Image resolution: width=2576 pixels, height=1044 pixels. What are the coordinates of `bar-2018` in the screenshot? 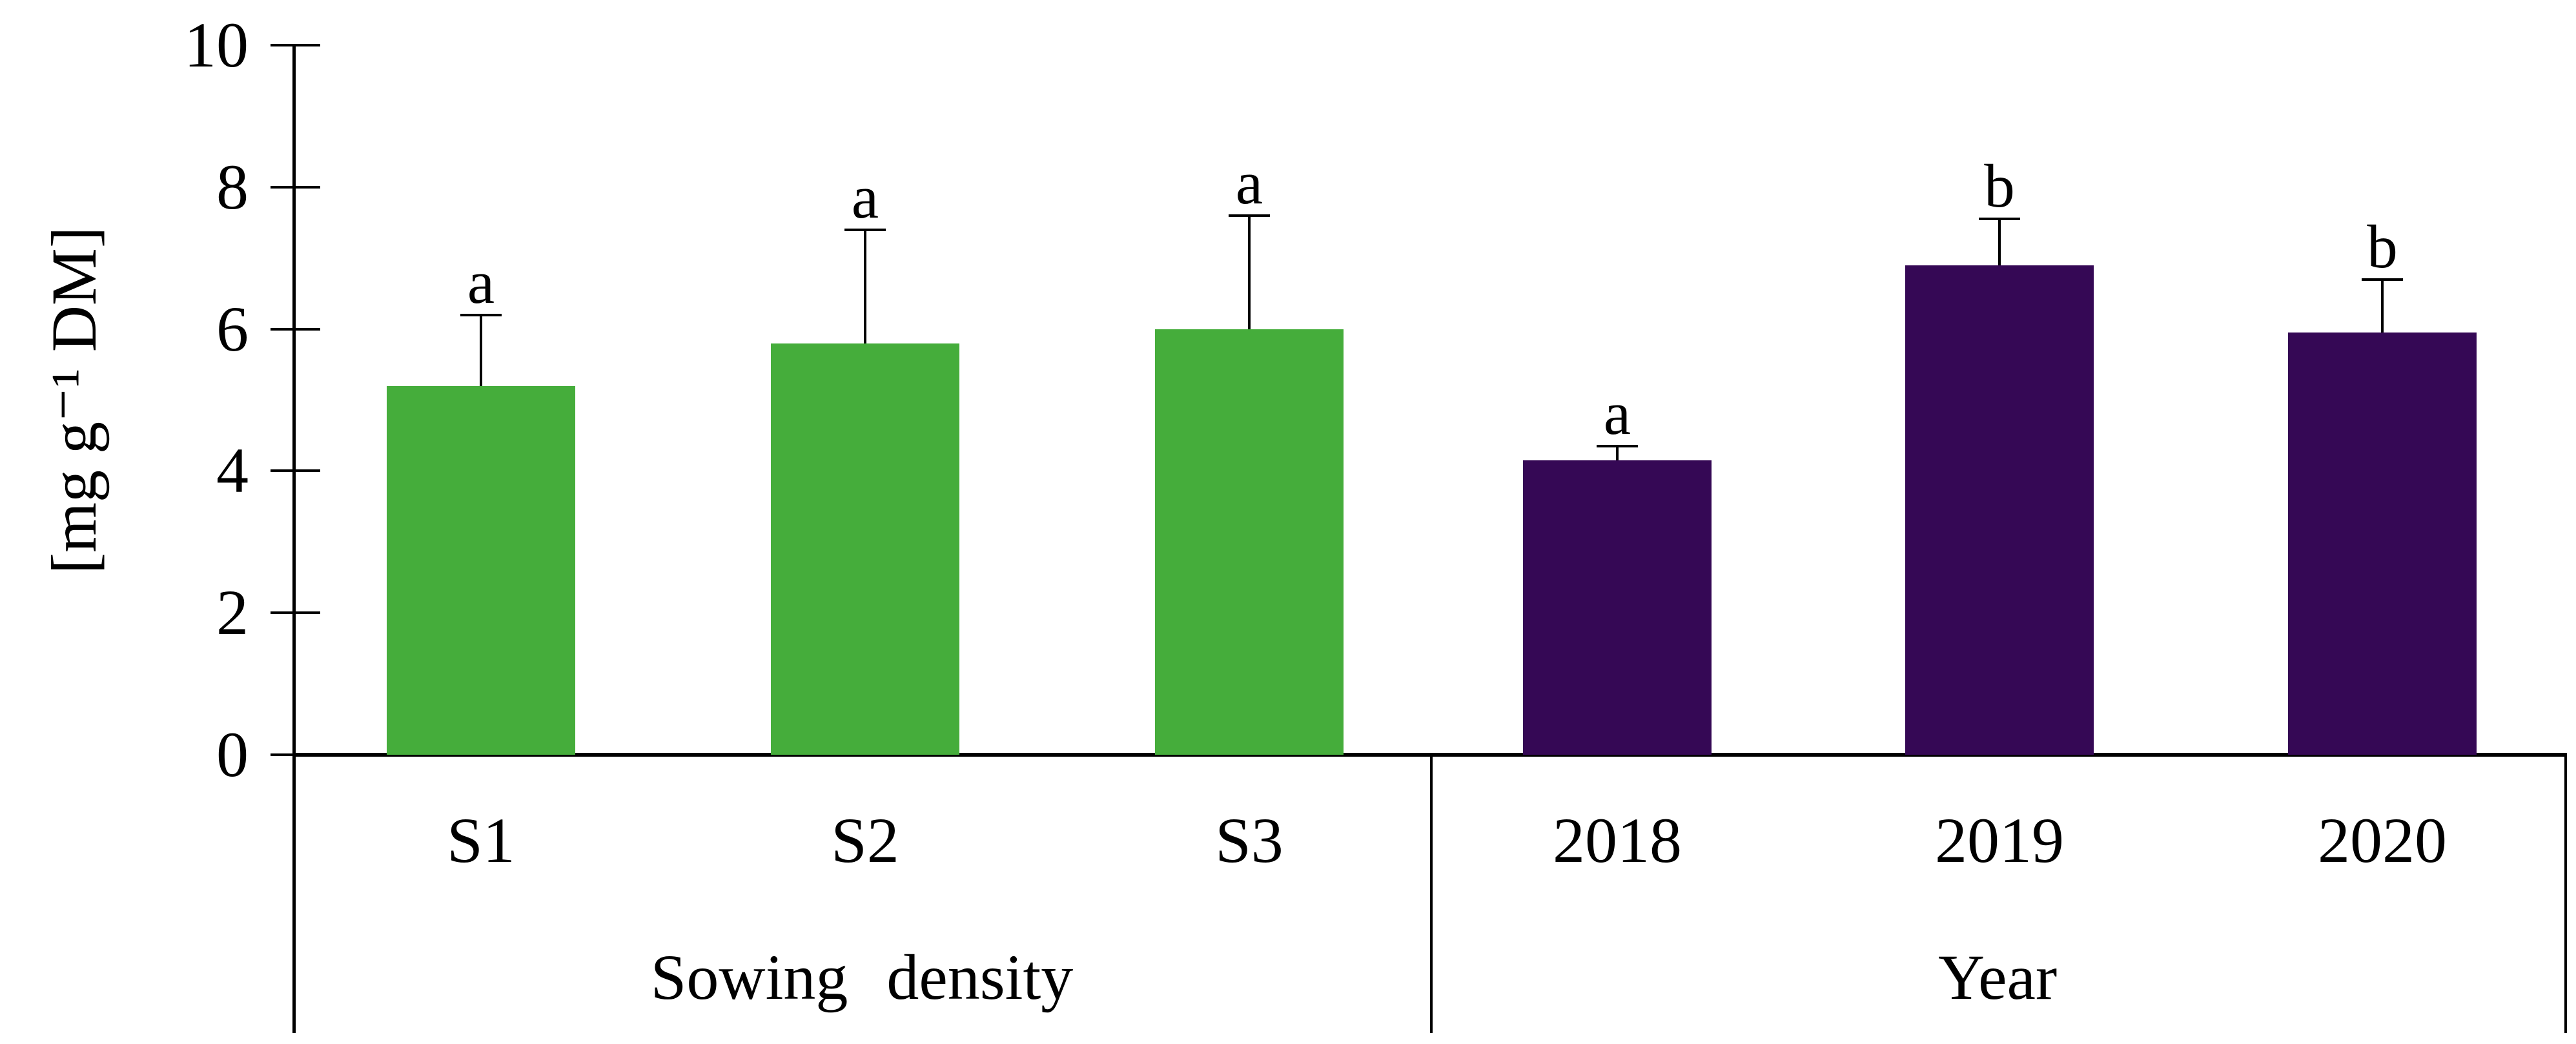 It's located at (1617, 607).